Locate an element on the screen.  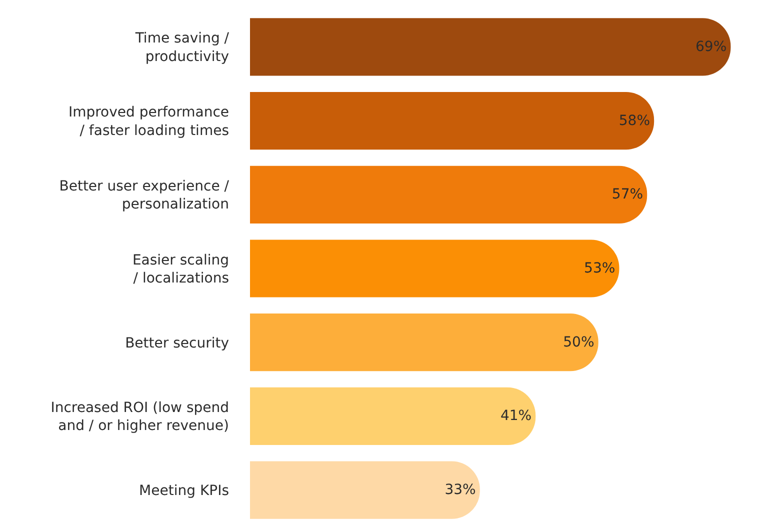
data-label: 58% is located at coordinates (634, 120).